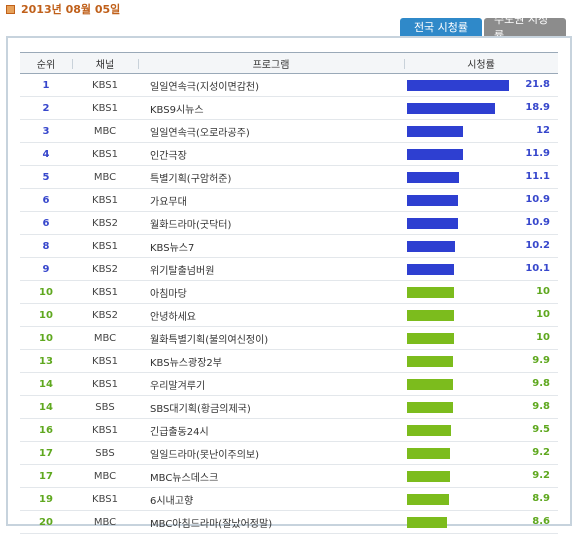 Image resolution: width=580 pixels, height=534 pixels. Describe the element at coordinates (46, 384) in the screenshot. I see `rank-cell: 14` at that location.